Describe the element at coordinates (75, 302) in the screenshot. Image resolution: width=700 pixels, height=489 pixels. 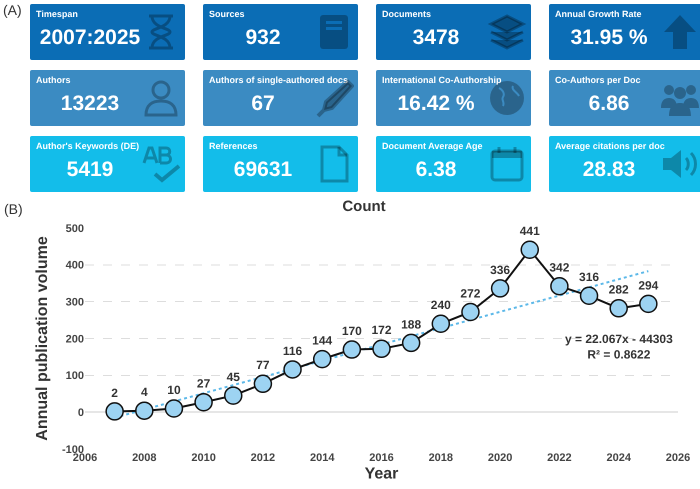
I see `y-tick-label: 300` at that location.